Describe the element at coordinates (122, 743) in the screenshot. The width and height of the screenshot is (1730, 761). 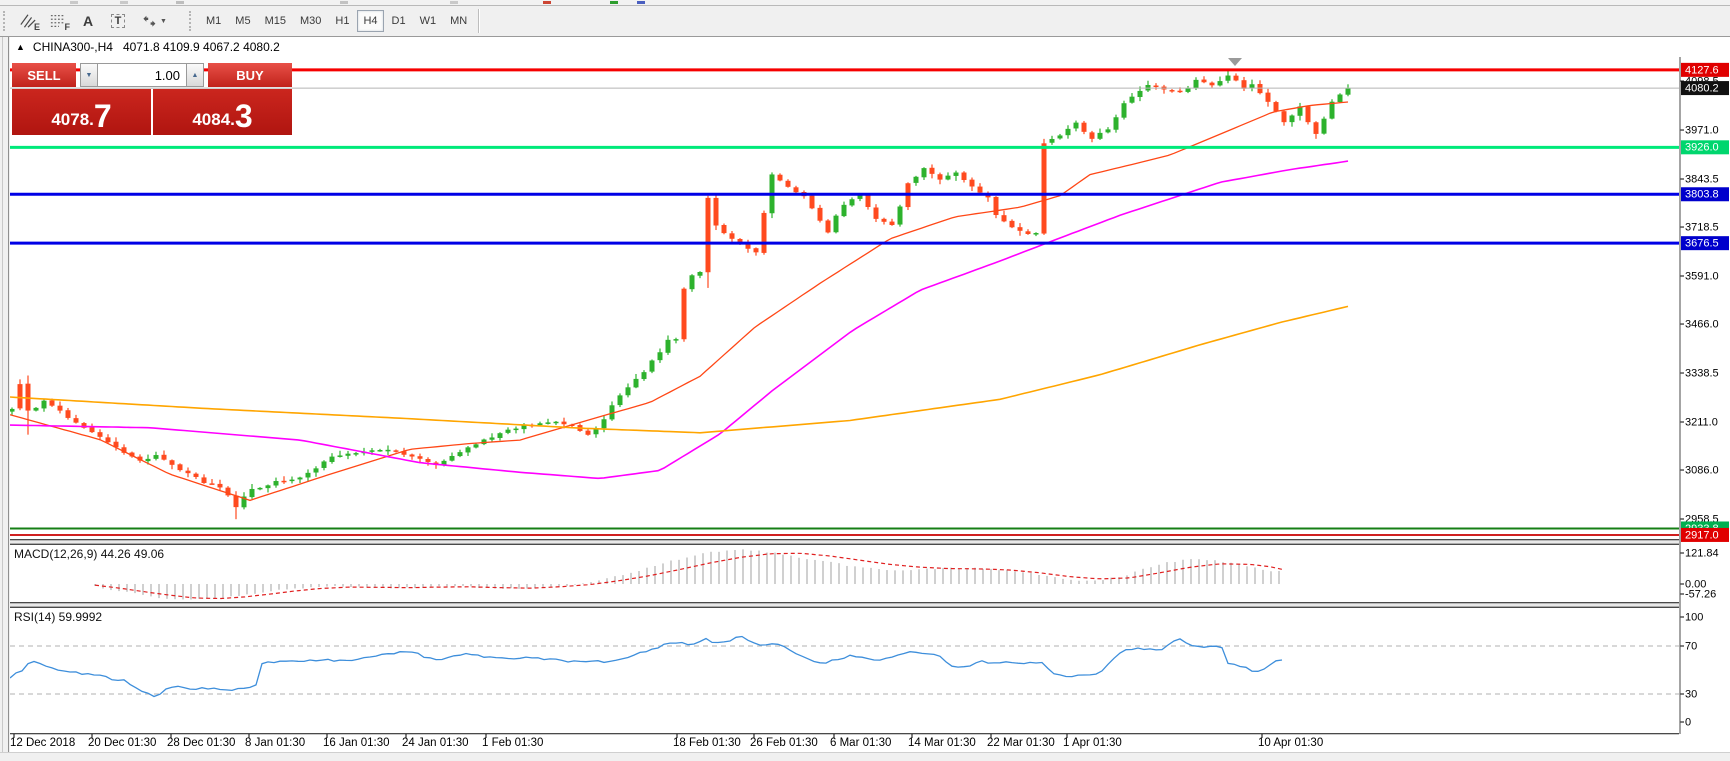
I see `svg-text: 20 Dec 01:30` at that location.